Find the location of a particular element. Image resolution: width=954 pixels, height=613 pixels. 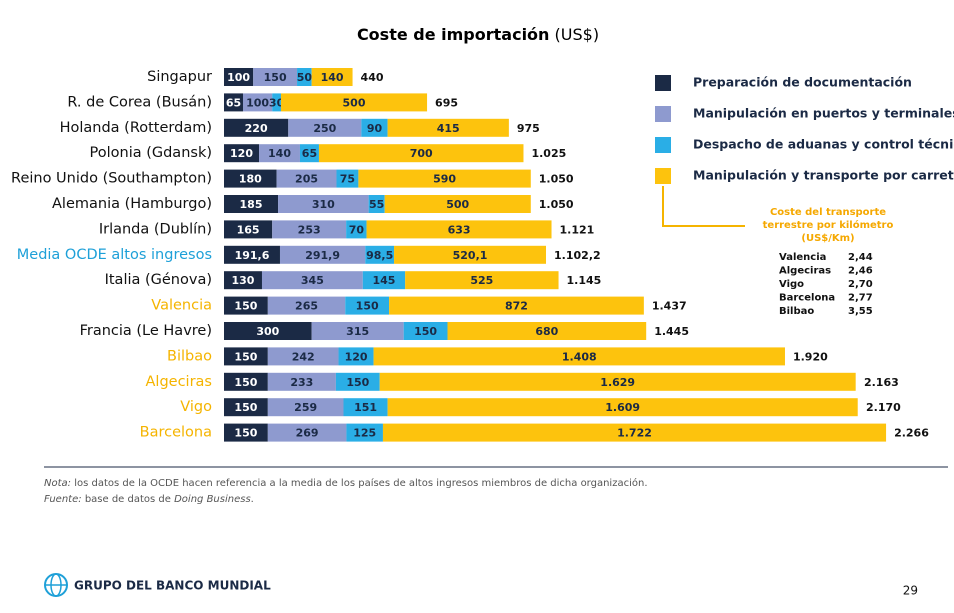

segment-label: 253 is located at coordinates (309, 229).